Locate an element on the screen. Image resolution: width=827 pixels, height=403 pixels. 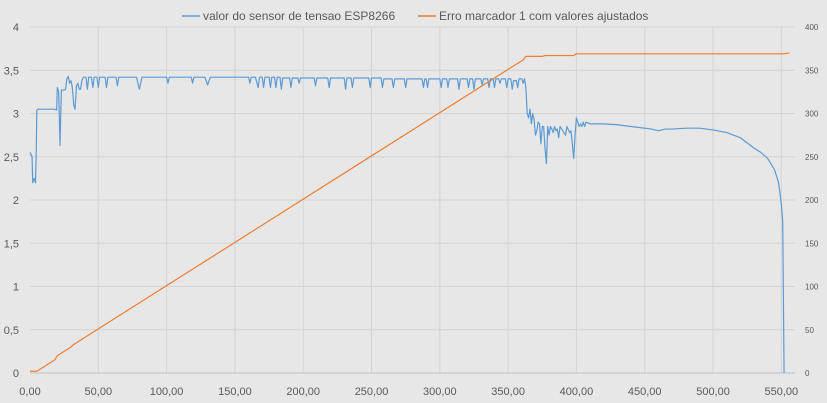
y-right-tick-label: 300 is located at coordinates (812, 114).